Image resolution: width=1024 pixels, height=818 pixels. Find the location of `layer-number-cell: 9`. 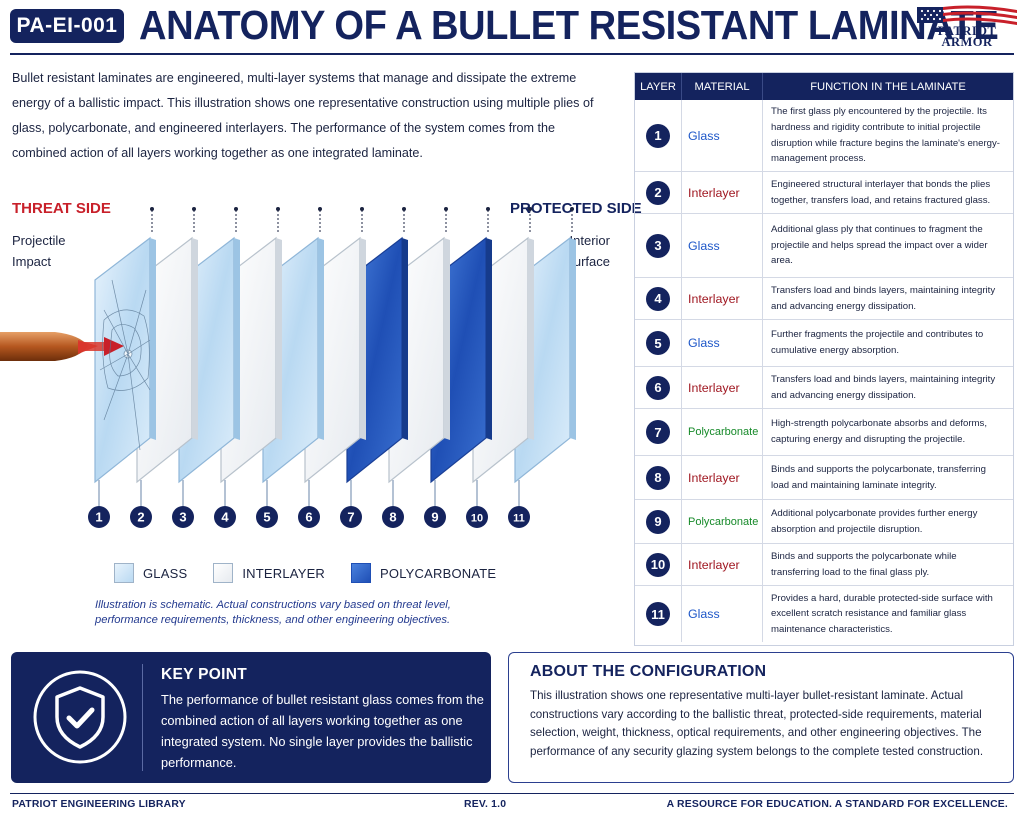

layer-number-cell: 9 is located at coordinates (658, 521).